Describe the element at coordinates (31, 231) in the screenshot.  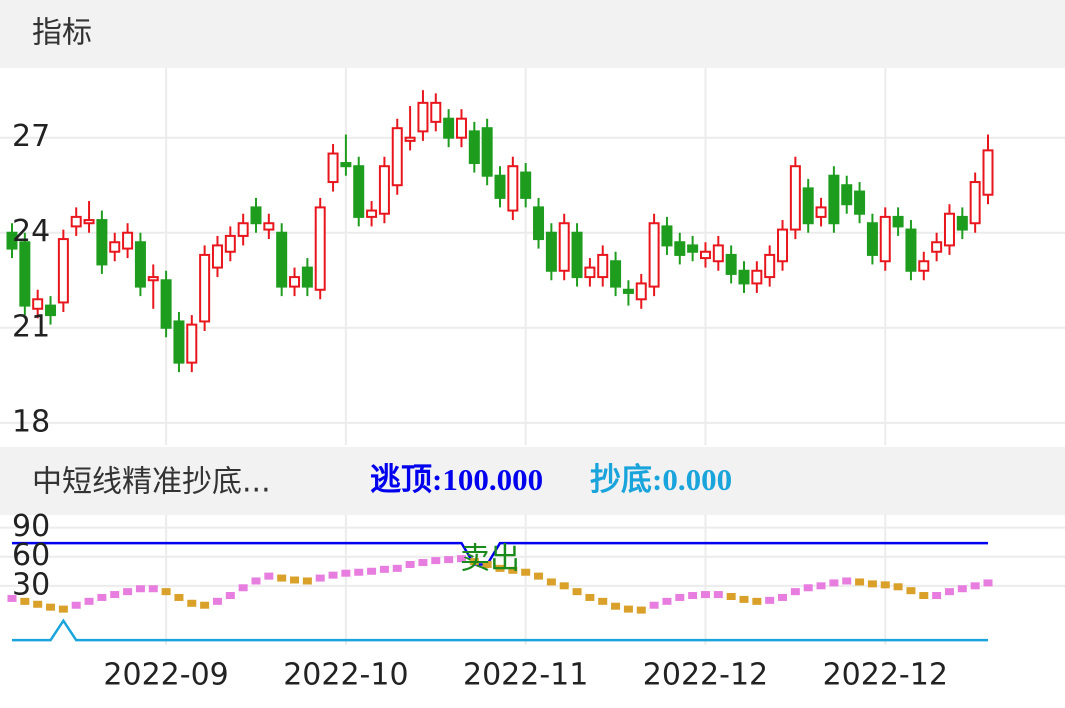
I see `y-tick-label: 24` at that location.